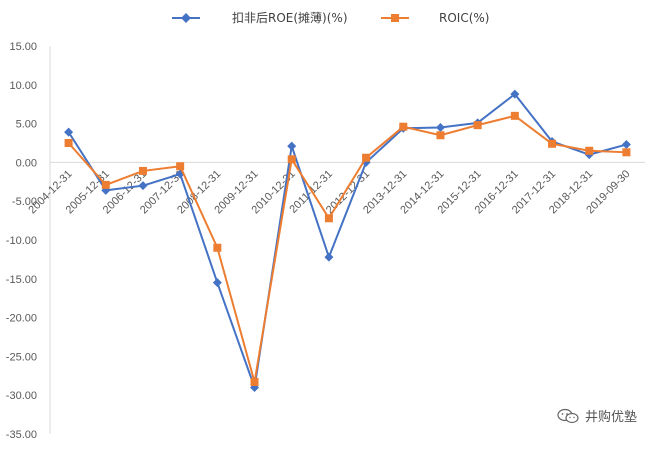  I want to click on wechat-icon, so click(568, 415).